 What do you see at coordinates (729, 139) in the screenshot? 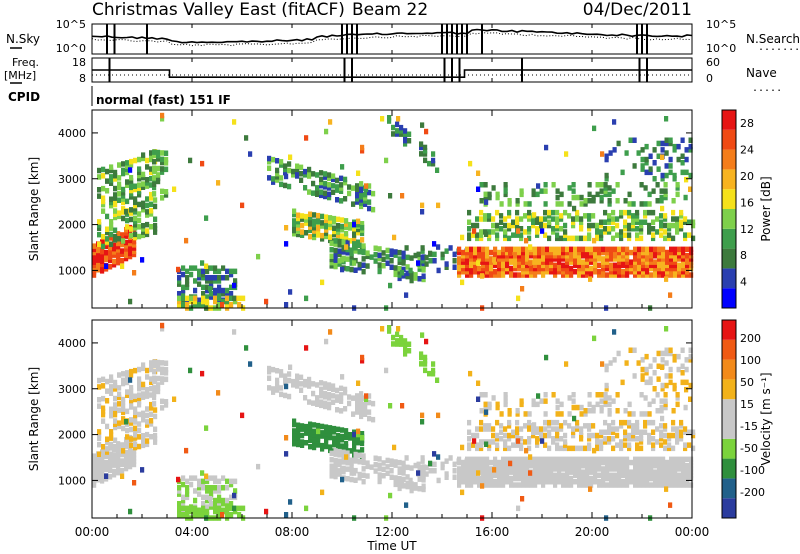
I see `power-colorbar-segment` at bounding box center [729, 139].